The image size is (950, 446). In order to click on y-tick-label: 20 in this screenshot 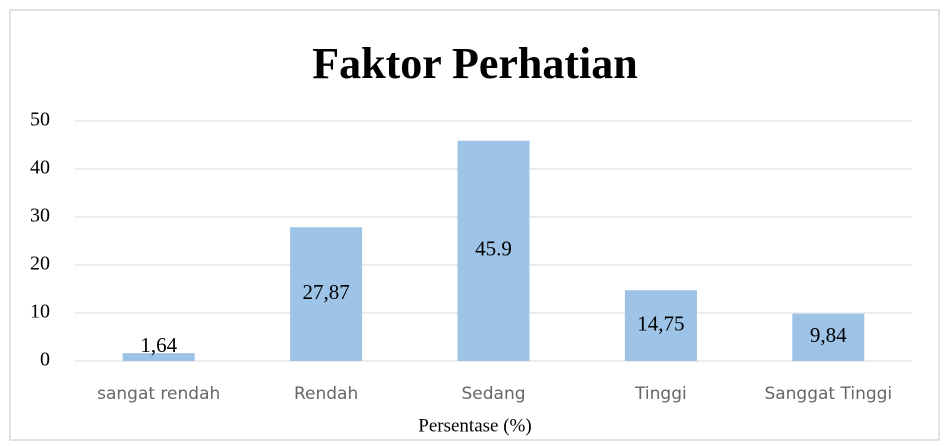, I will do `click(40, 264)`.